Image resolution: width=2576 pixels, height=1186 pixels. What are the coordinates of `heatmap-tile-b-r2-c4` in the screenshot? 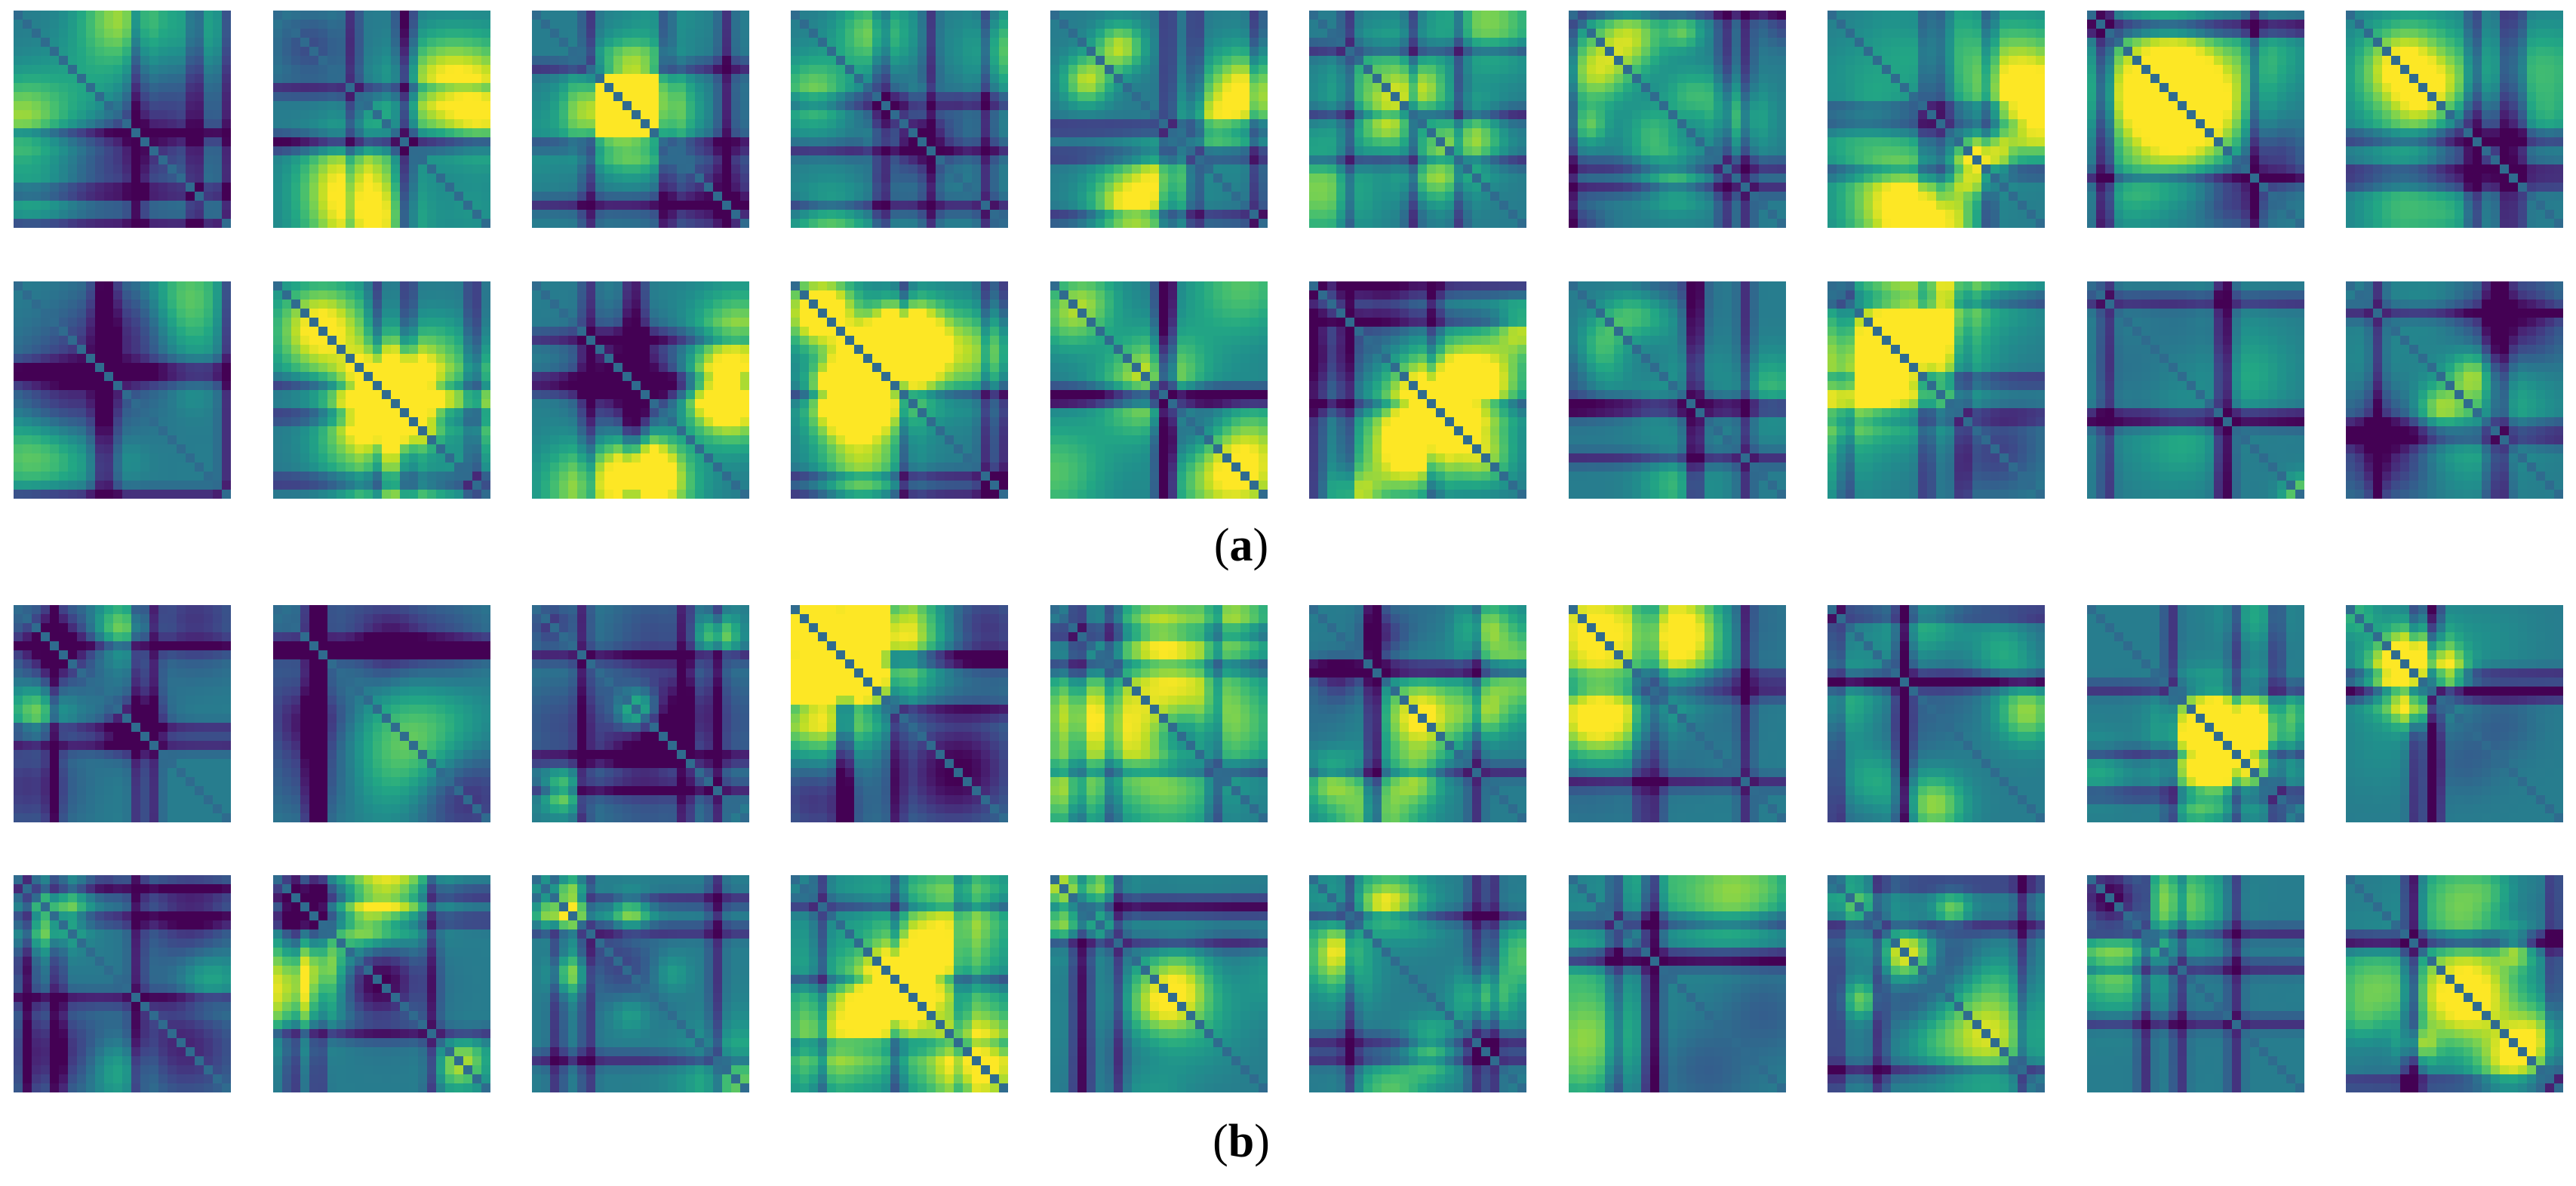 It's located at (899, 984).